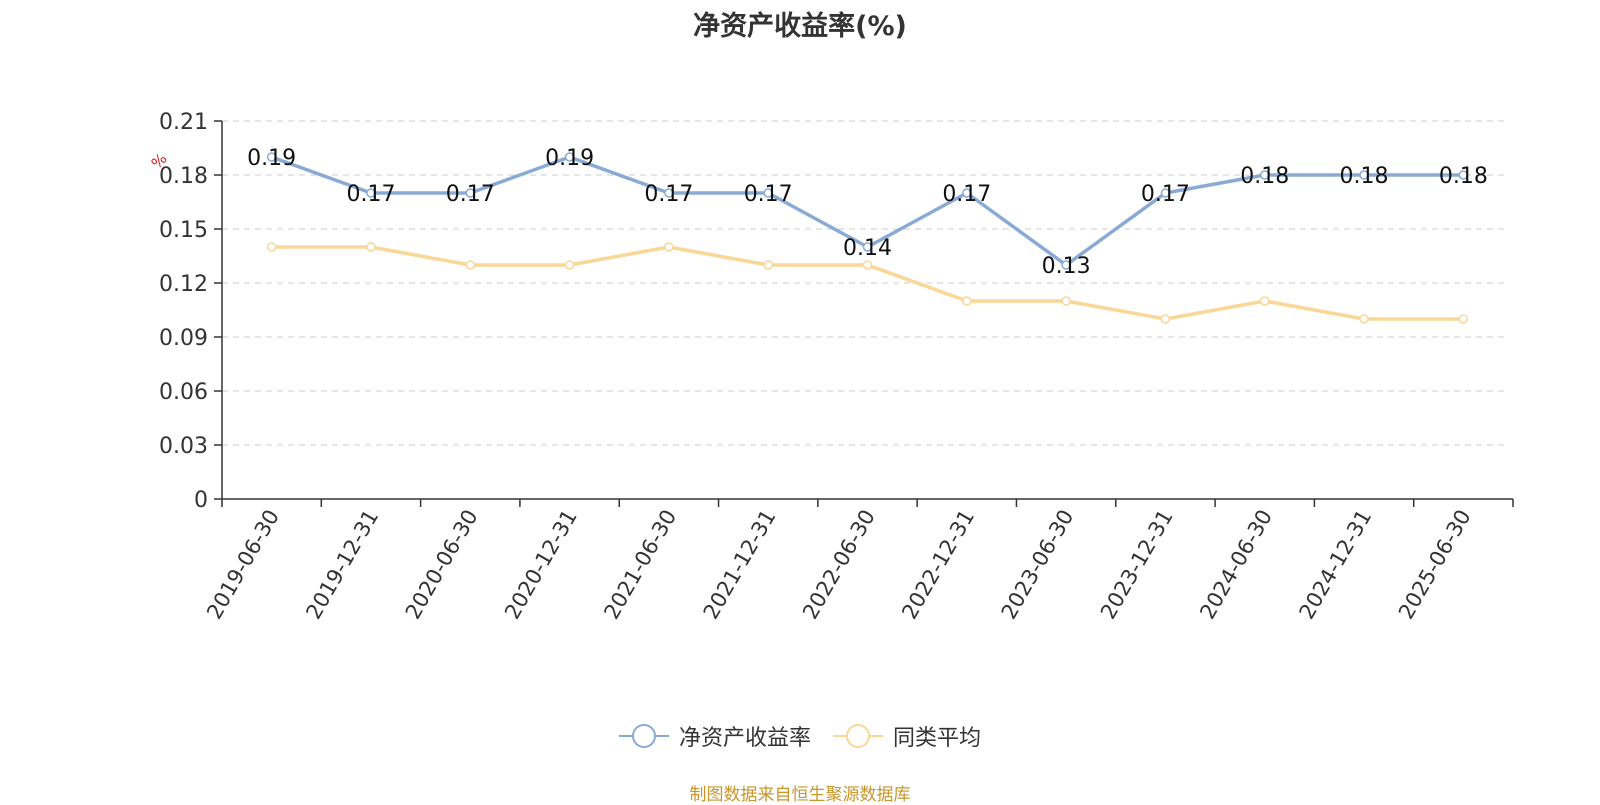 The width and height of the screenshot is (1600, 805). Describe the element at coordinates (442, 565) in the screenshot. I see `x-tick-label: 2020-06-30` at that location.